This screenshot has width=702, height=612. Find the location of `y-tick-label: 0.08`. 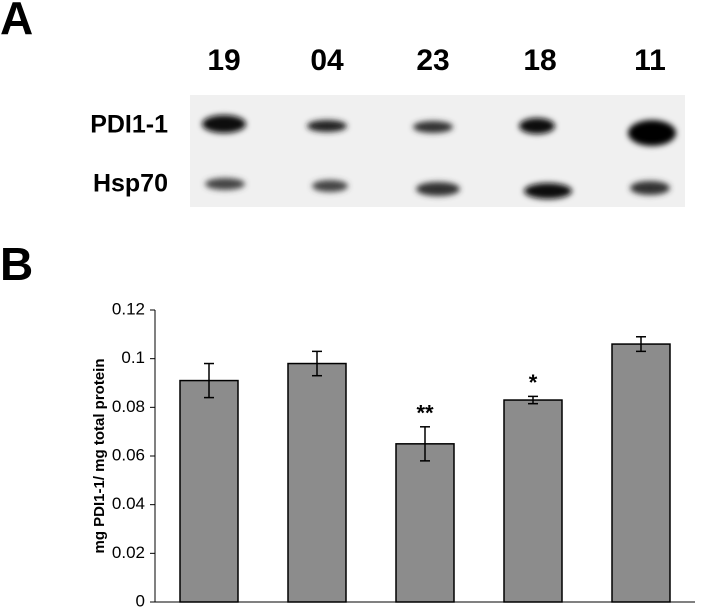

y-tick-label: 0.08 is located at coordinates (128, 406).